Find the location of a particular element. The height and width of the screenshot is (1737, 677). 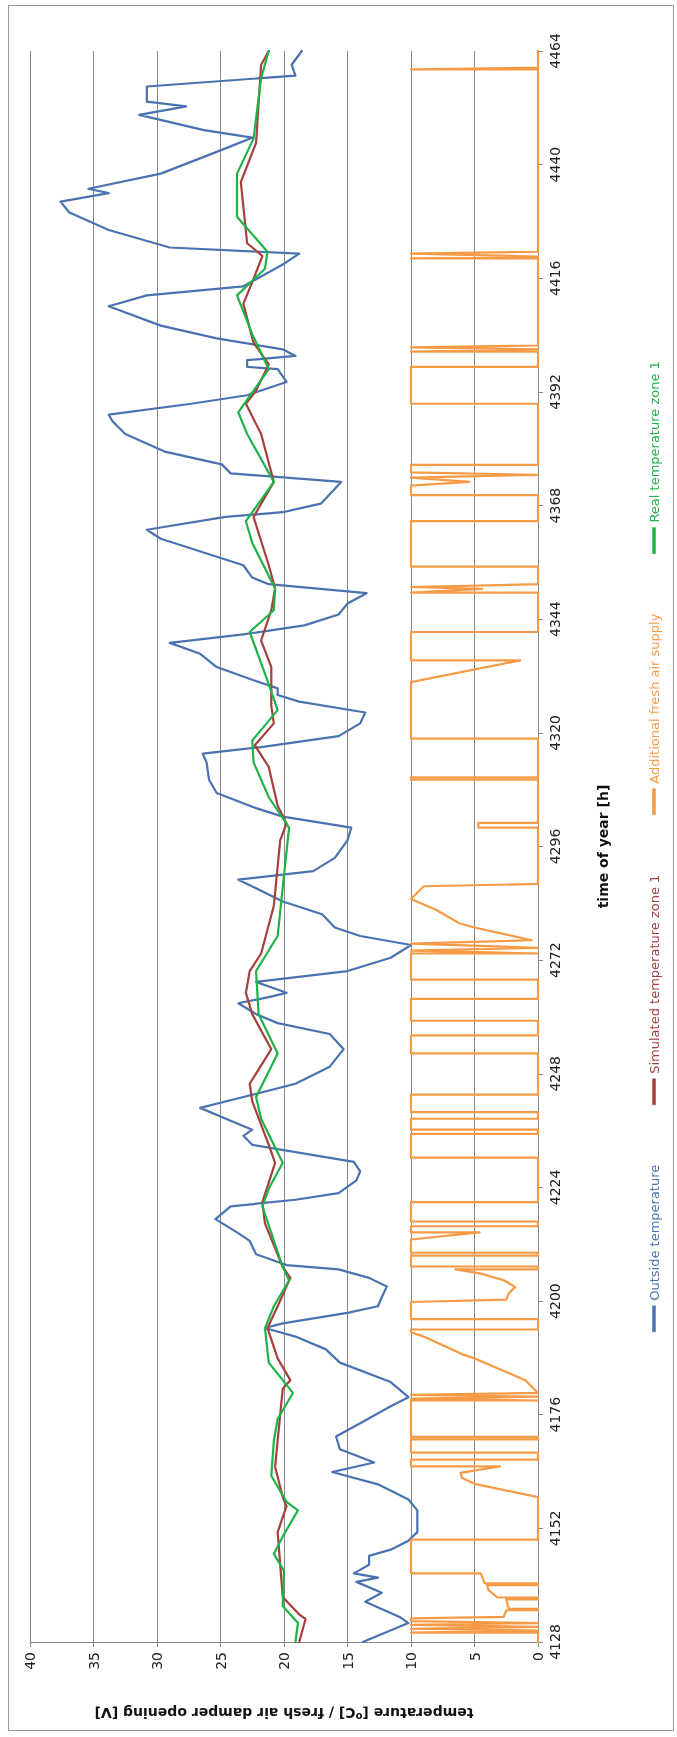

x-axis-title: temperature [oC] / fresh air damper opening [V] is located at coordinates (284, 1713).